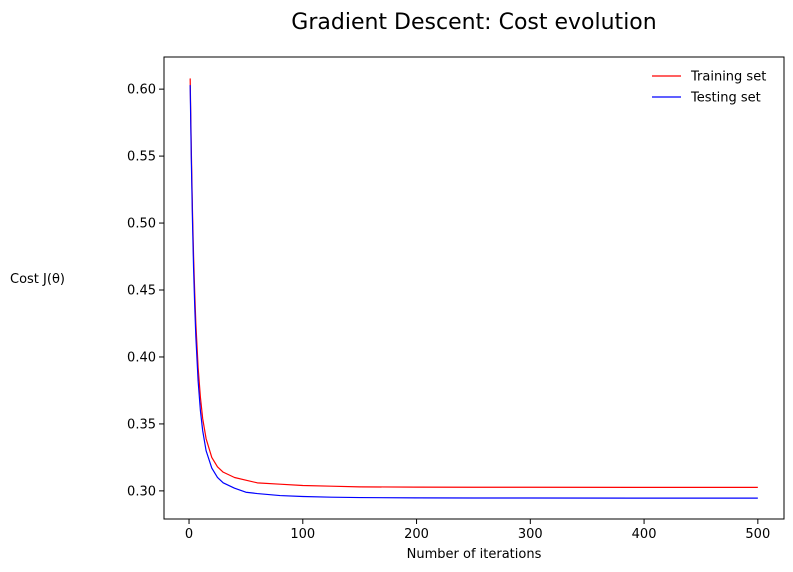 Image resolution: width=793 pixels, height=572 pixels. I want to click on y-tick-label: 0.60, so click(141, 90).